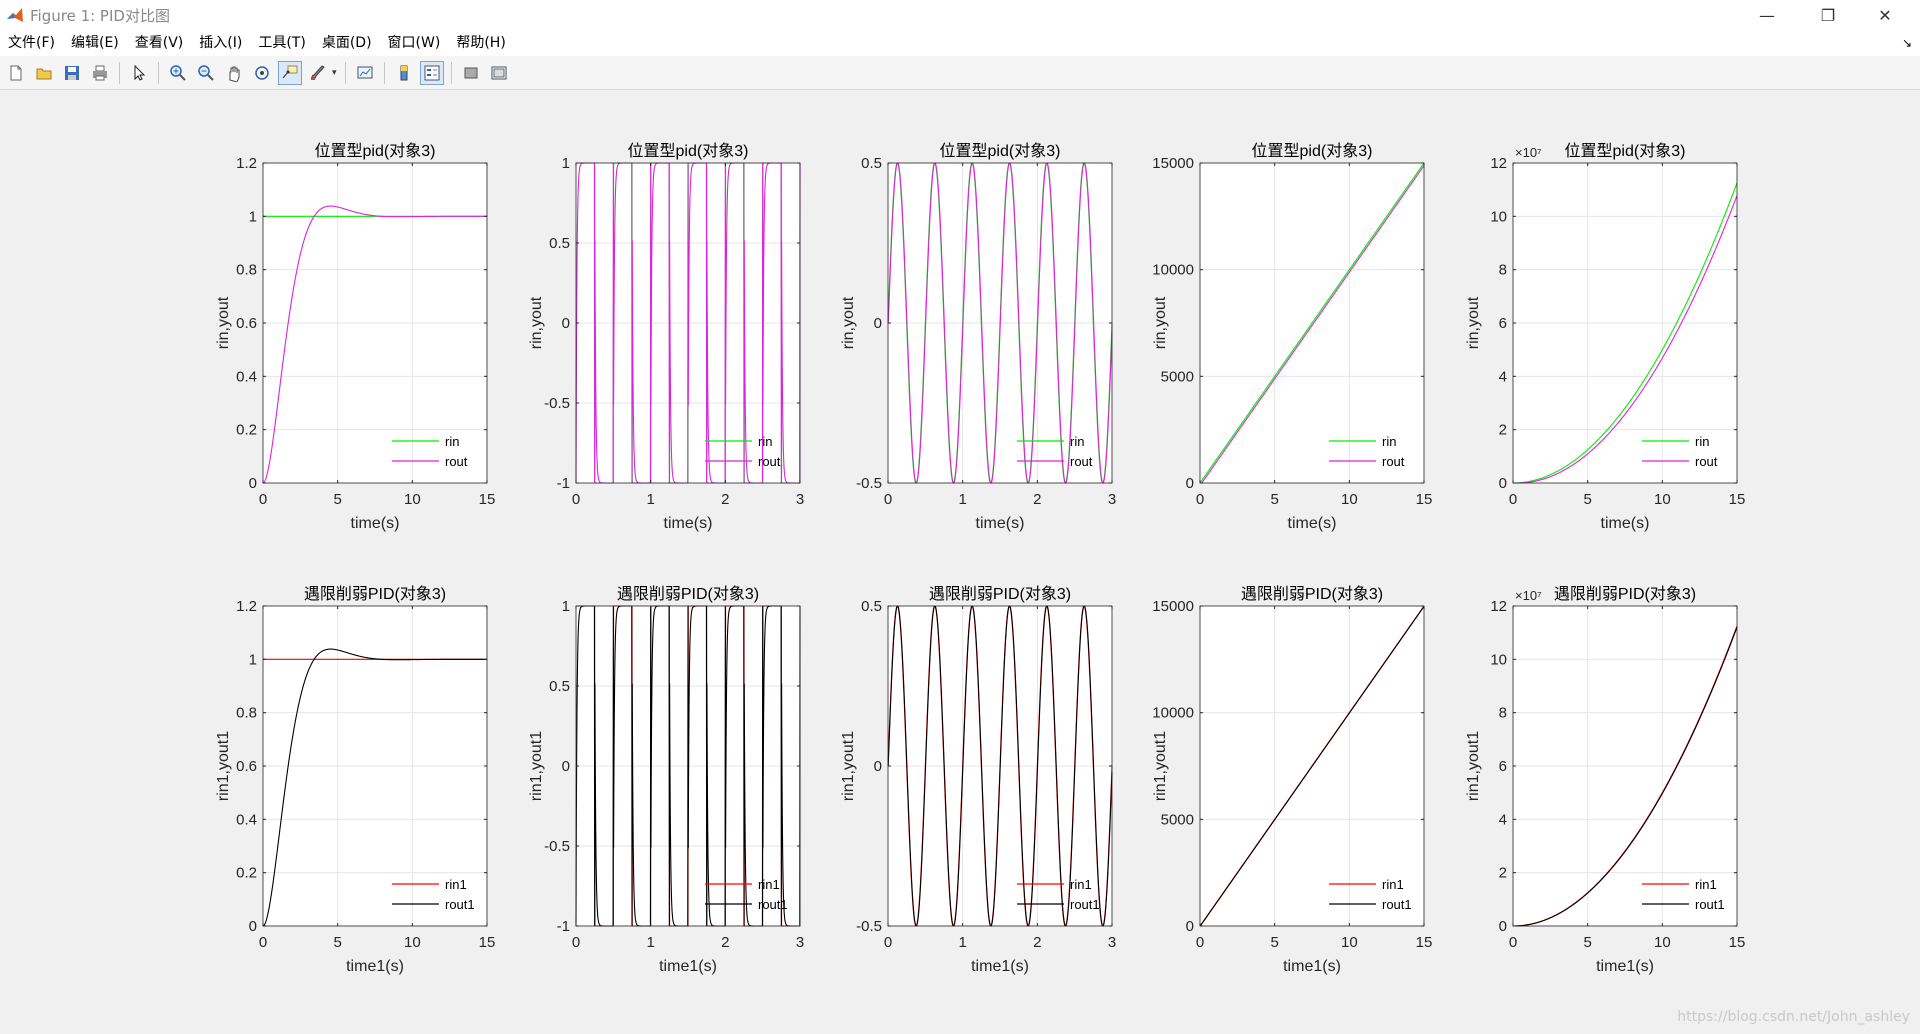 Image resolution: width=1920 pixels, height=1034 pixels. Describe the element at coordinates (334, 72) in the screenshot. I see `brush-dropdown-icon: ▾` at that location.